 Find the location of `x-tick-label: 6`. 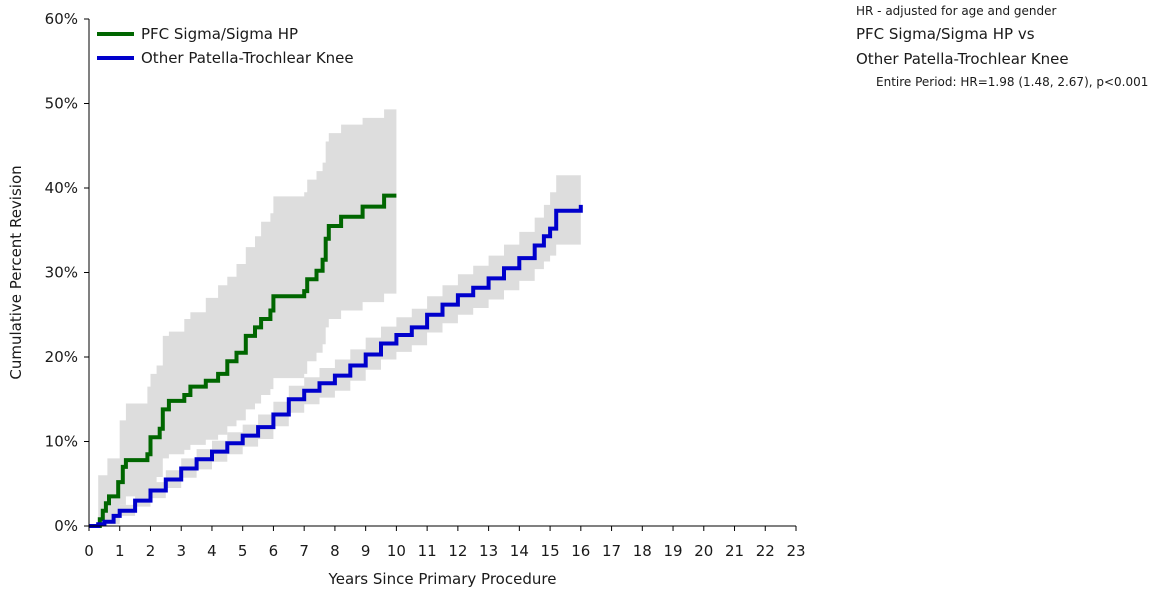

x-tick-label: 6 is located at coordinates (274, 551).